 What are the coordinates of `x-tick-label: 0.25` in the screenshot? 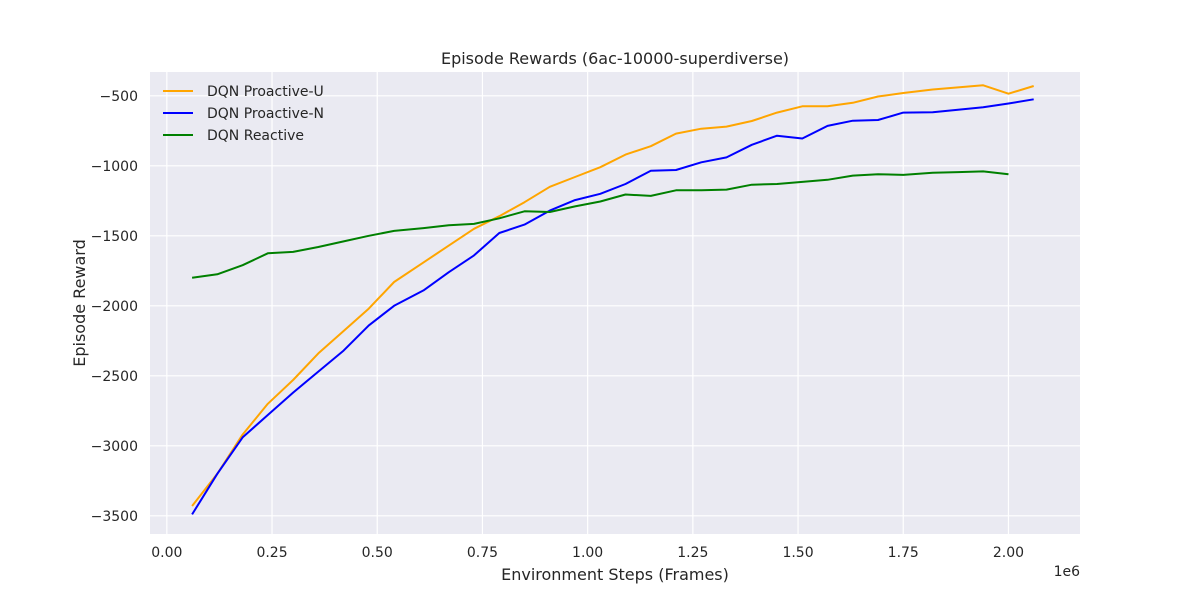 It's located at (271, 553).